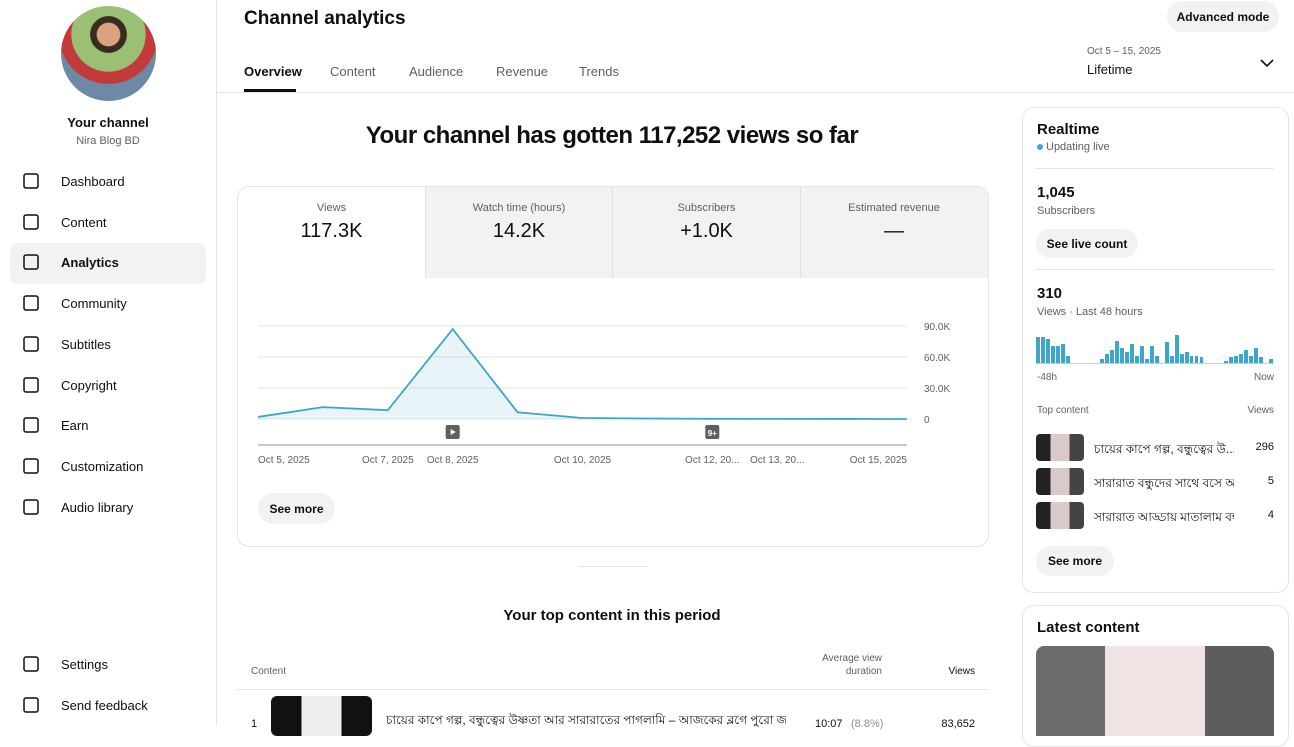  What do you see at coordinates (321, 716) in the screenshot?
I see `row-thumbnail` at bounding box center [321, 716].